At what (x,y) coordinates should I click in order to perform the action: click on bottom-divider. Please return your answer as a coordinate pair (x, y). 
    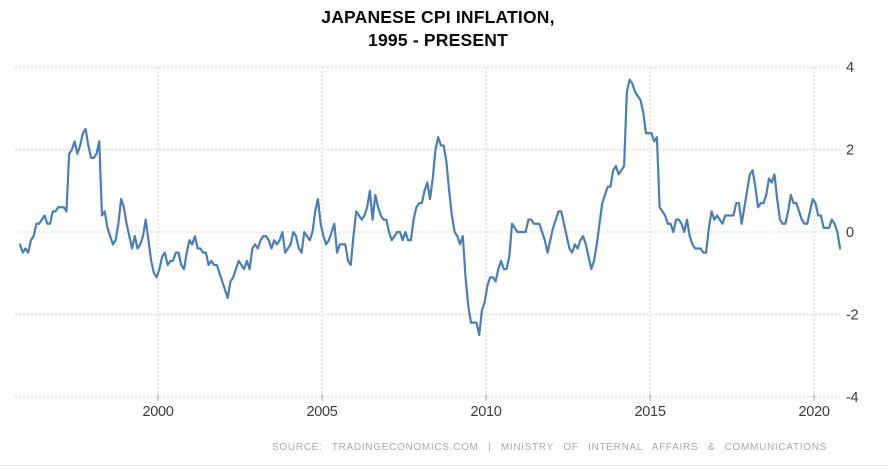
    Looking at the image, I should click on (444, 465).